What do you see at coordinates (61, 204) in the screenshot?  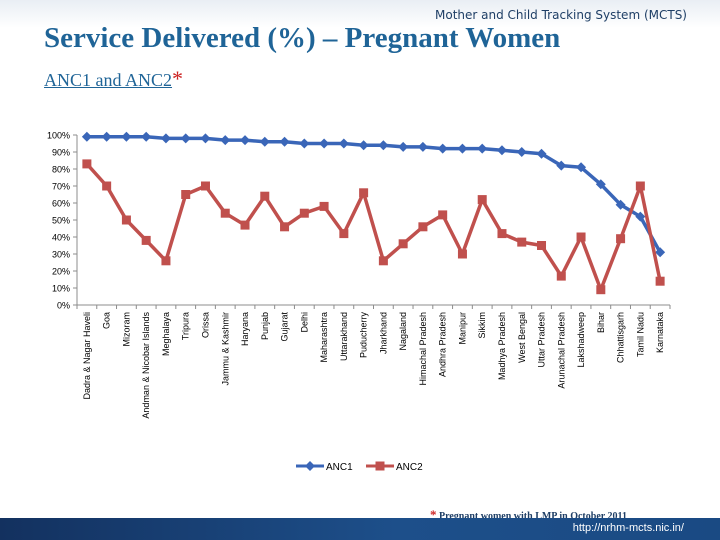 I see `y-tick-label: 60%` at bounding box center [61, 204].